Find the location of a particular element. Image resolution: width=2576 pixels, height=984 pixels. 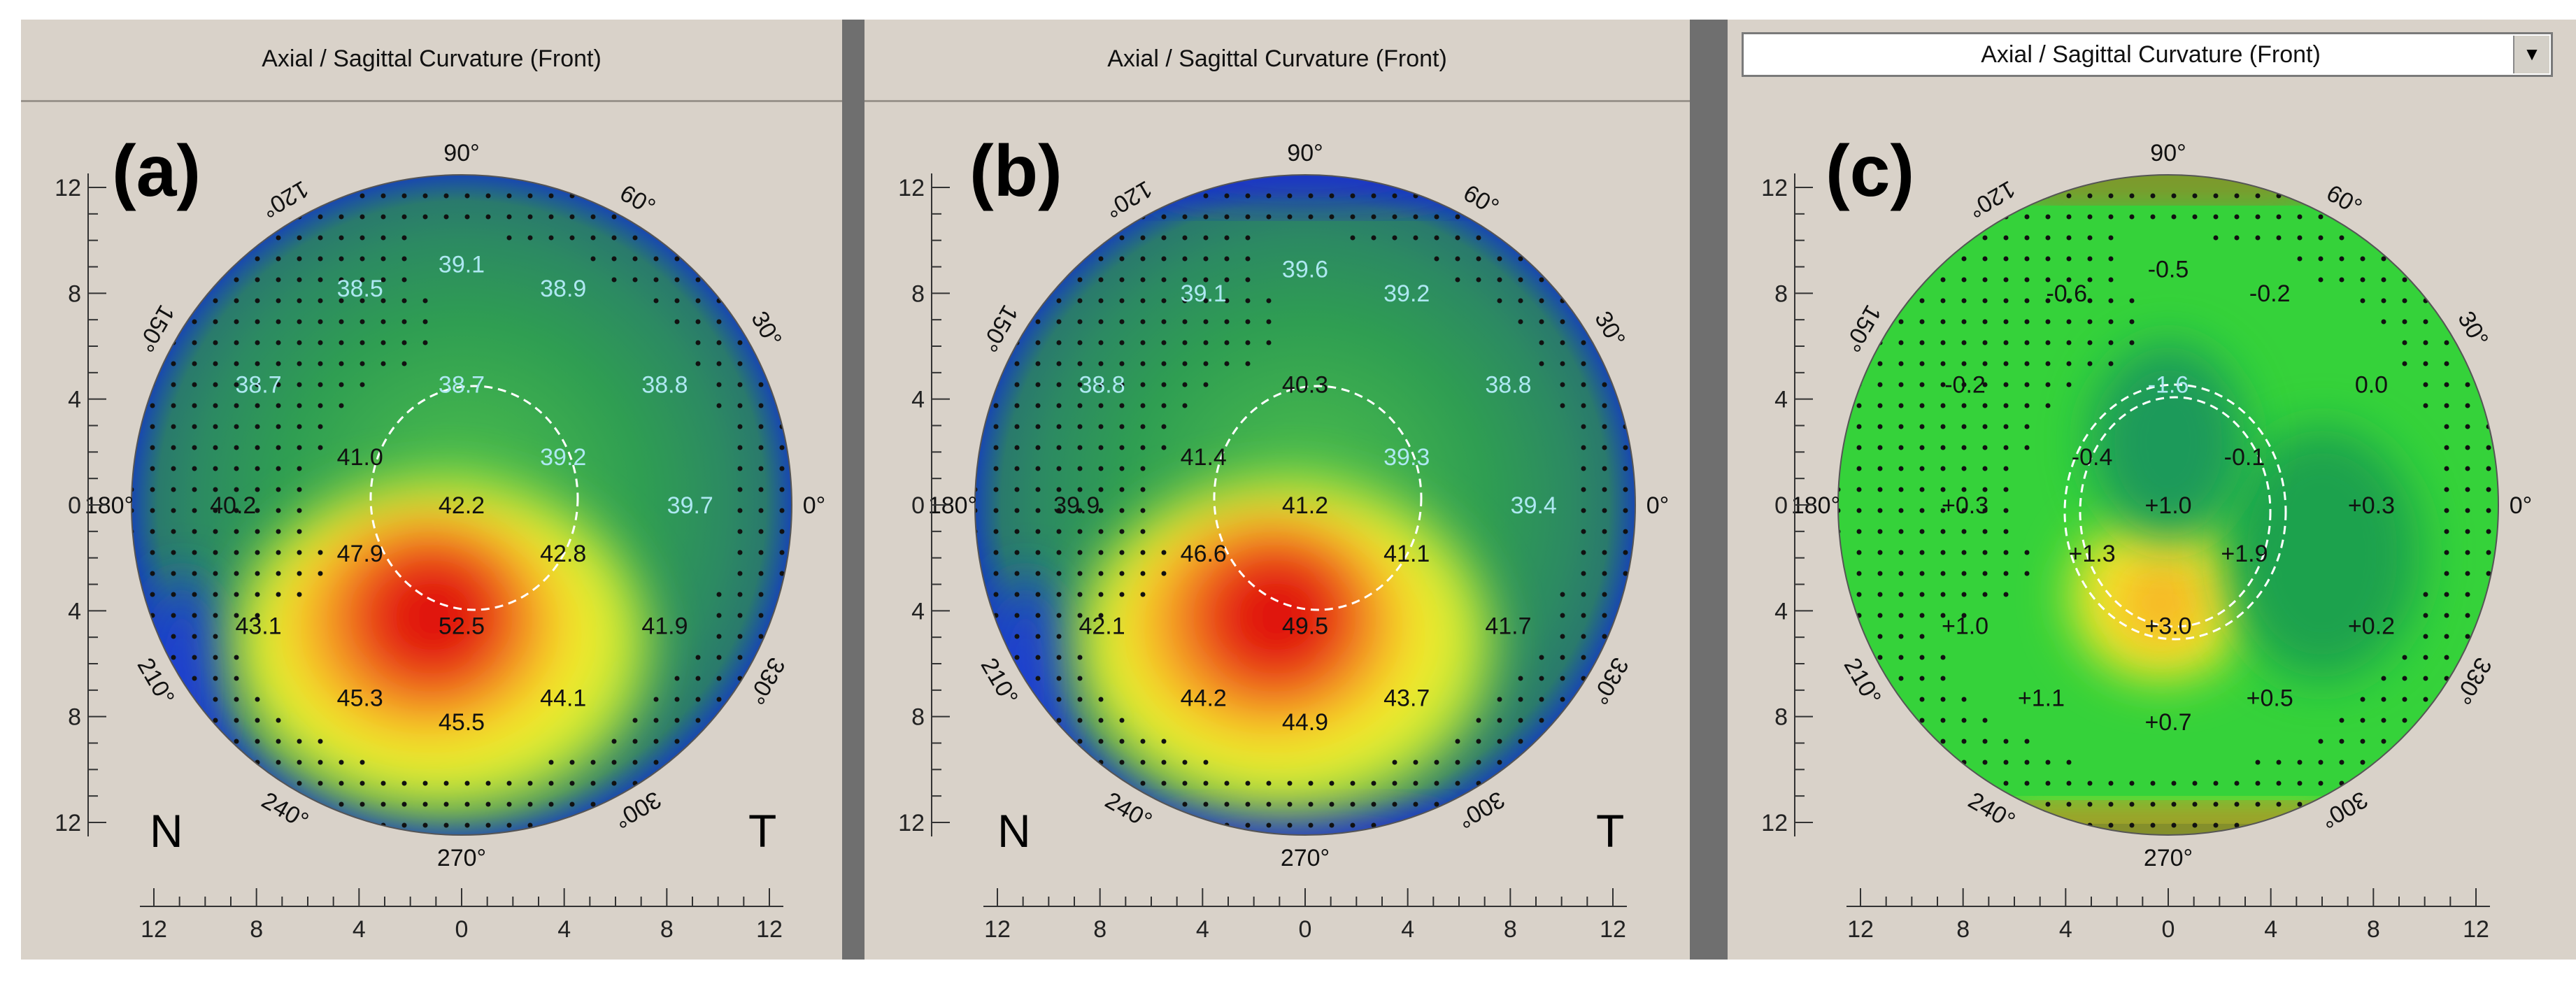

angle-label: 60° is located at coordinates (1481, 200).